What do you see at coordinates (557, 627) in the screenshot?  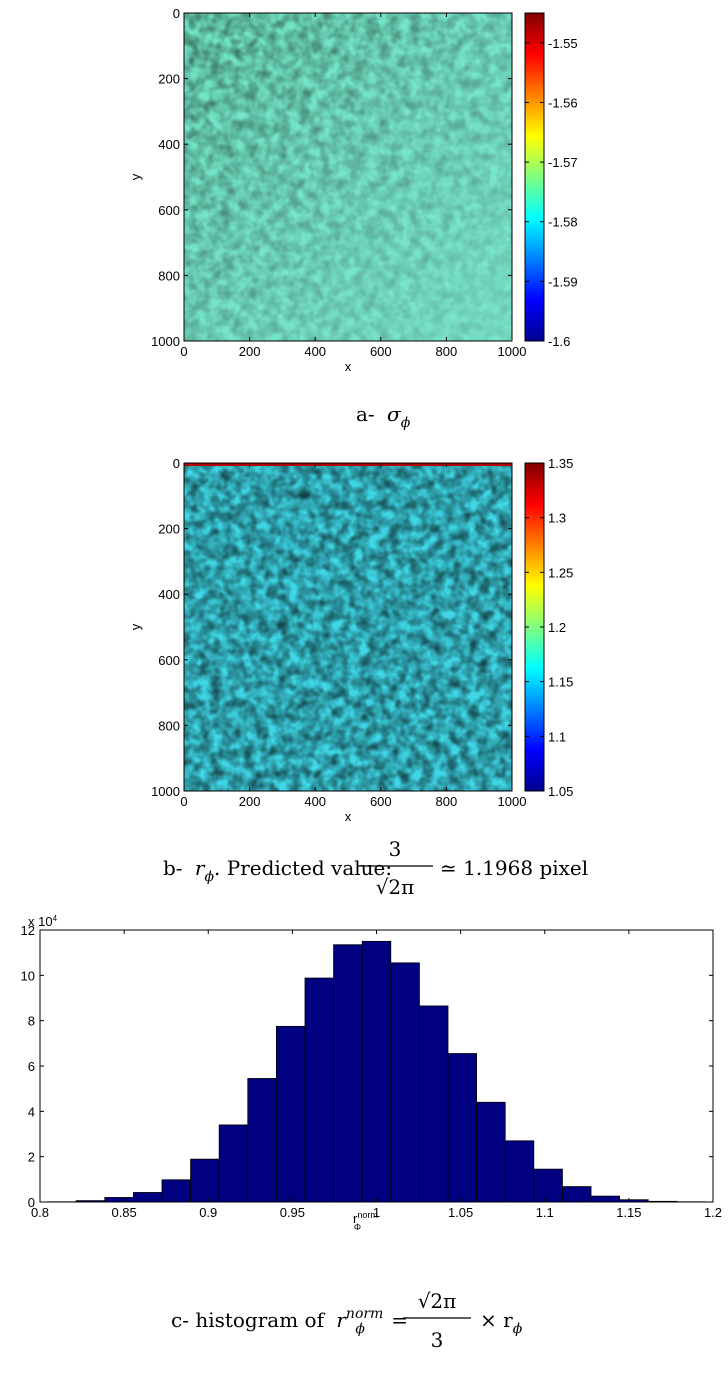 I see `colorbar-tick-label: 1.2` at bounding box center [557, 627].